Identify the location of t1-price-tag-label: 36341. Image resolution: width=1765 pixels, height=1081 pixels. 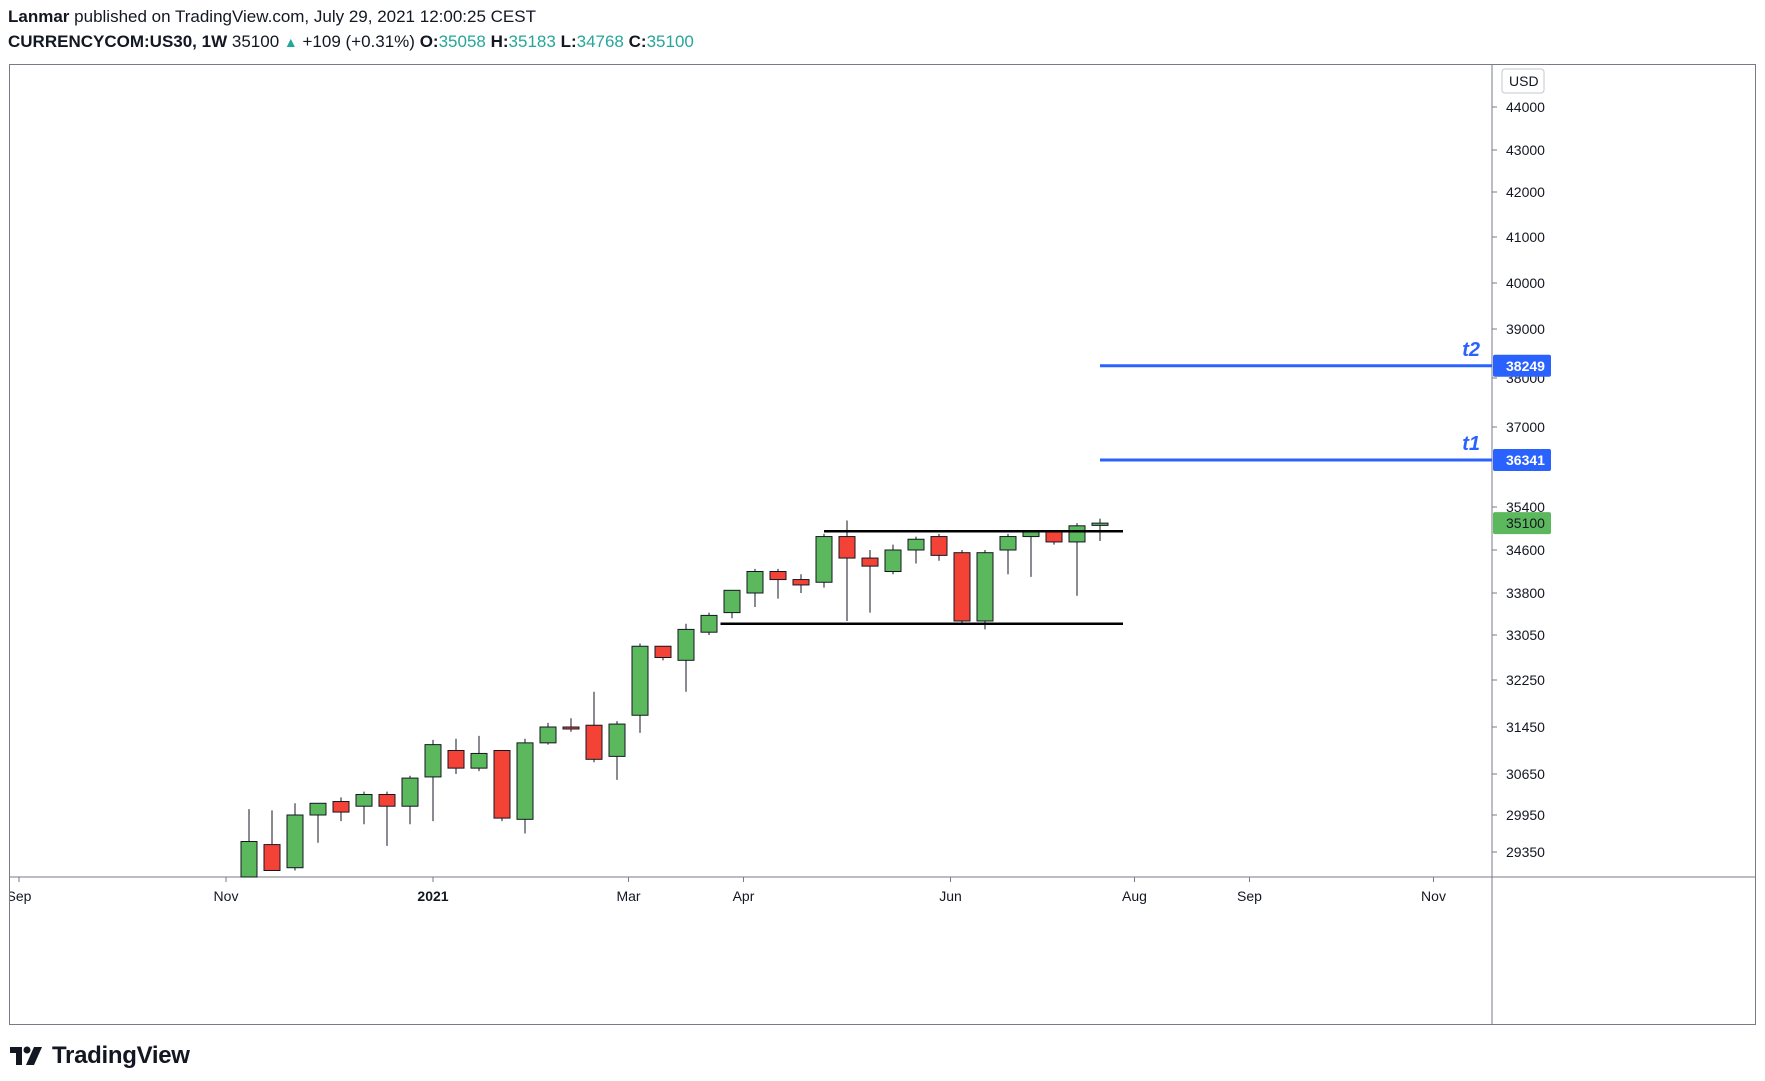
(1525, 460).